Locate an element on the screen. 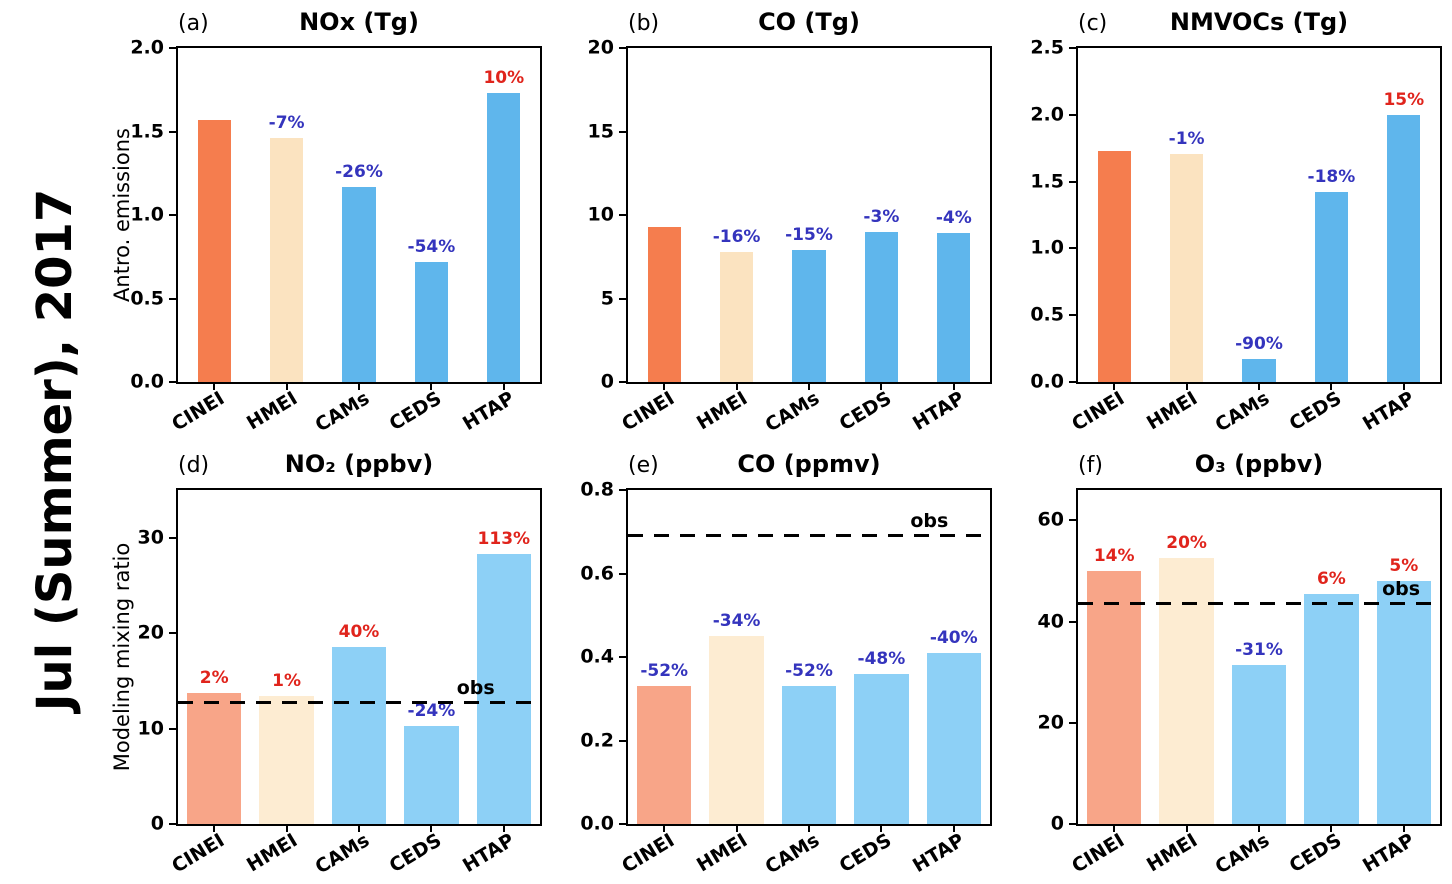  panel-header: (b) CO (Tg) is located at coordinates (809, 25).